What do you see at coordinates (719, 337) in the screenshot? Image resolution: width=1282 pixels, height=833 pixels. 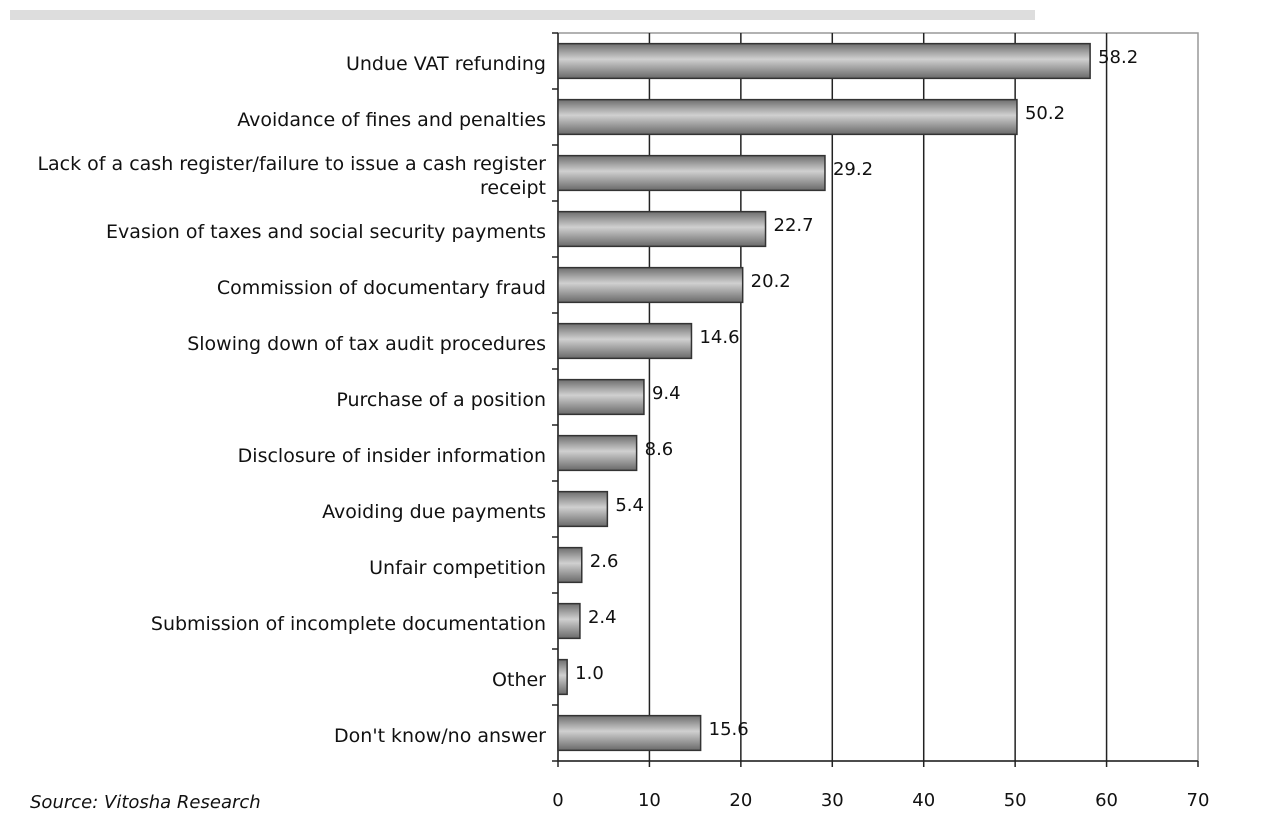 I see `value-label: 14.6` at bounding box center [719, 337].